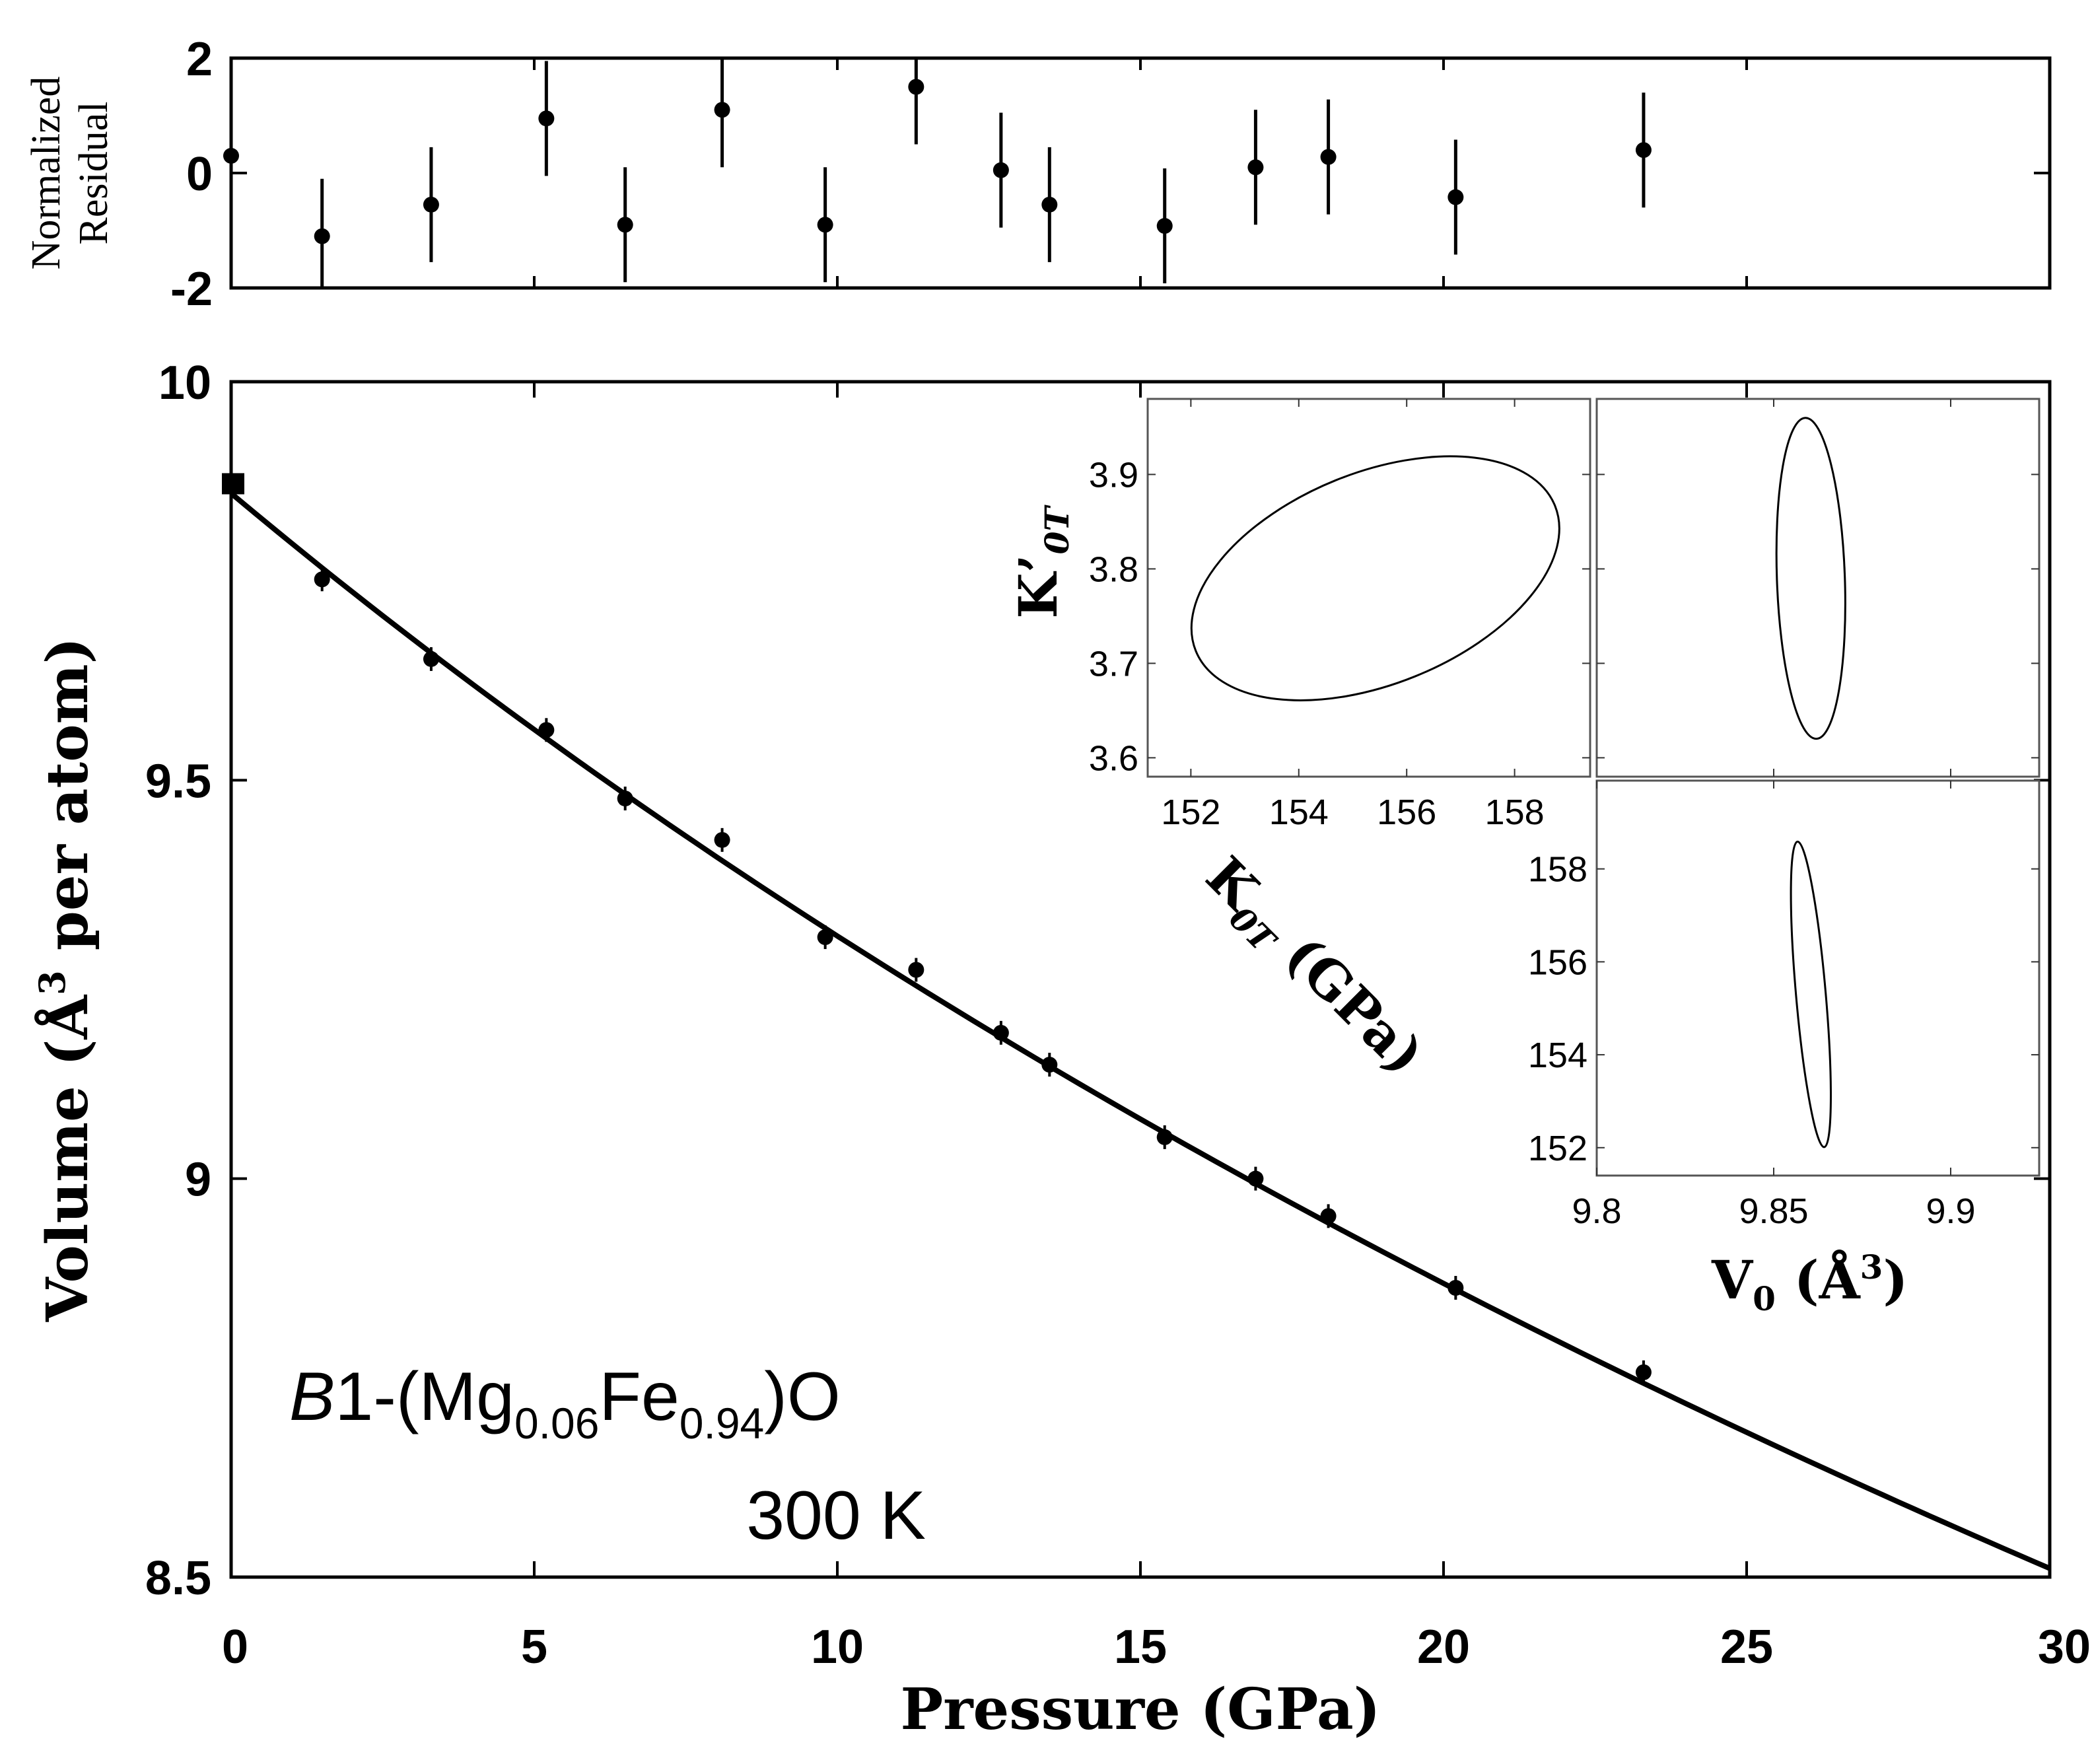  I want to click on inset-xlabel-k0t: K0T (GPa), so click(1313, 969).